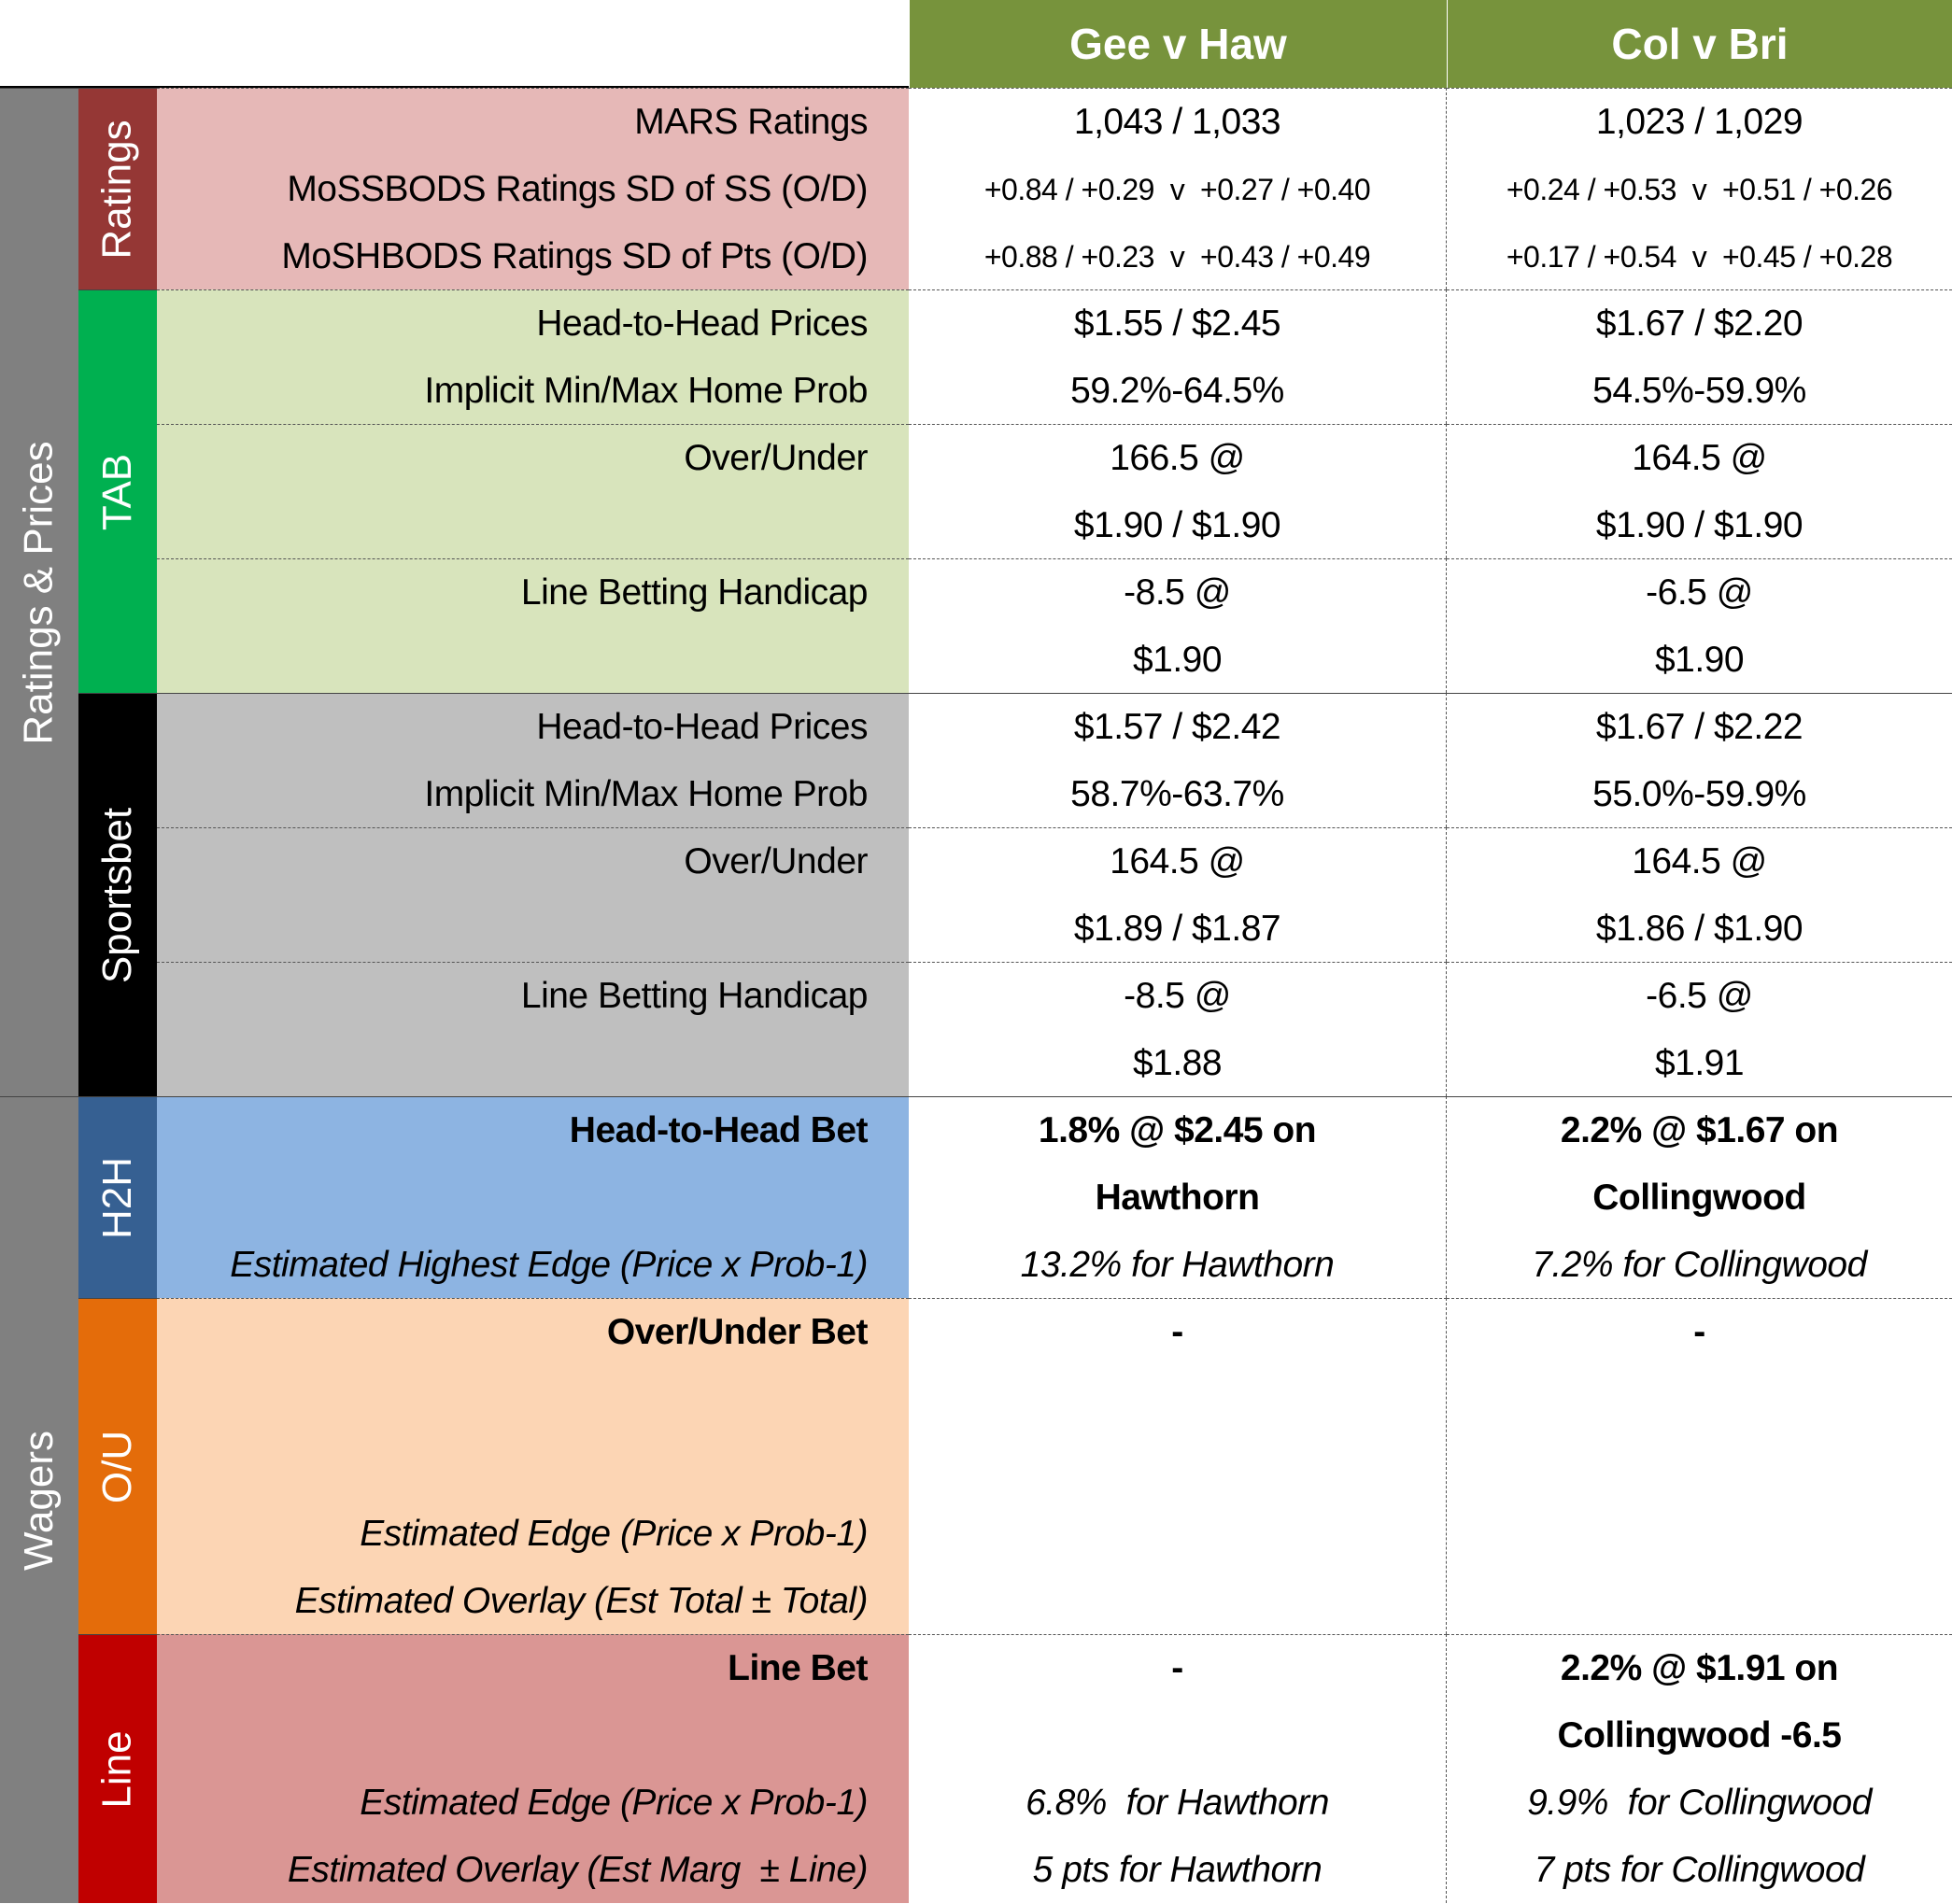  What do you see at coordinates (549, 1265) in the screenshot?
I see `row-label: Estimated Highest Edge (Price x Prob-1)` at bounding box center [549, 1265].